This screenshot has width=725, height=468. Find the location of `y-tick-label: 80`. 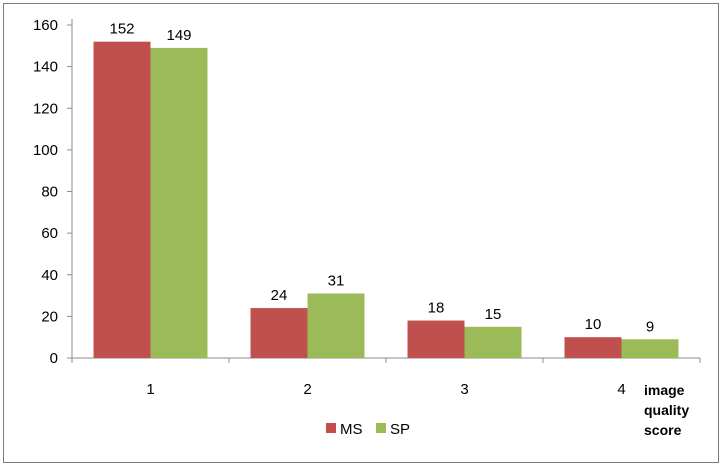

y-tick-label: 80 is located at coordinates (49, 192).